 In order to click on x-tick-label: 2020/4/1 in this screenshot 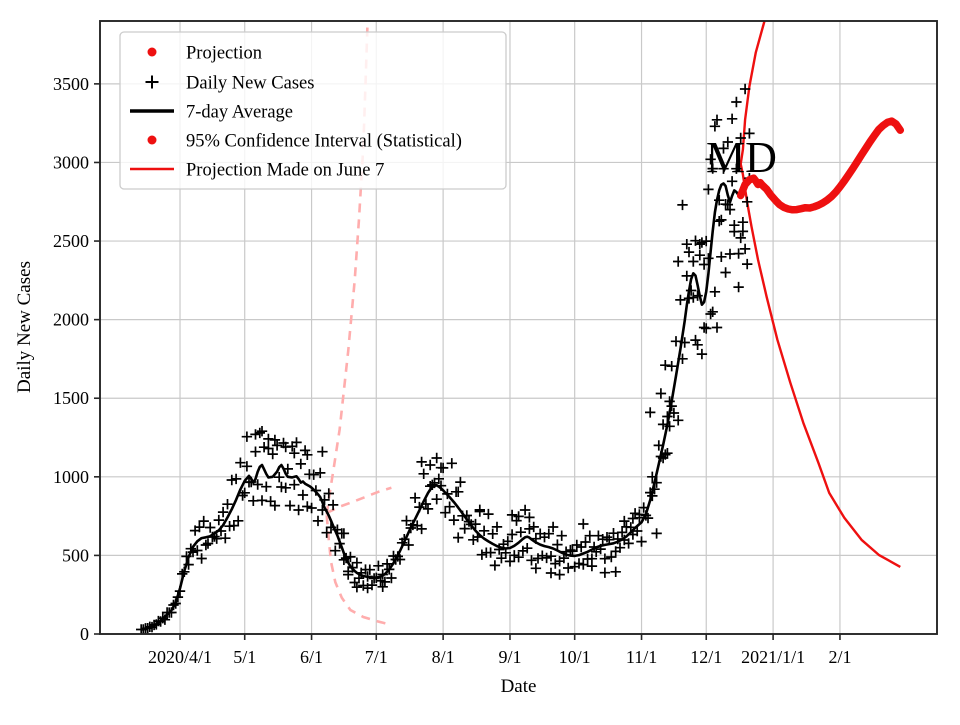, I will do `click(180, 657)`.